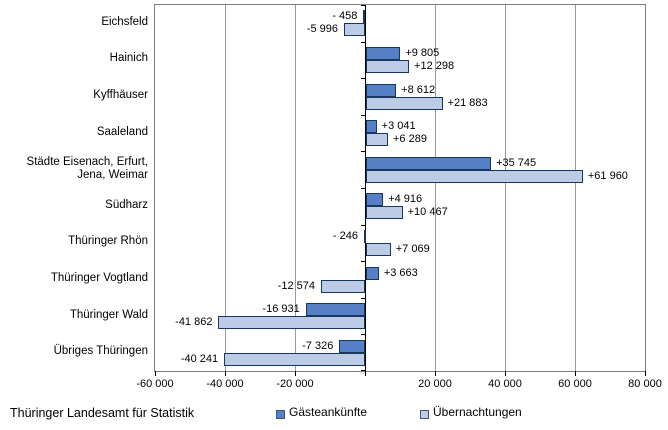 This screenshot has width=668, height=430. What do you see at coordinates (477, 412) in the screenshot?
I see `legend-label-uebernachtungen: Übernachtungen` at bounding box center [477, 412].